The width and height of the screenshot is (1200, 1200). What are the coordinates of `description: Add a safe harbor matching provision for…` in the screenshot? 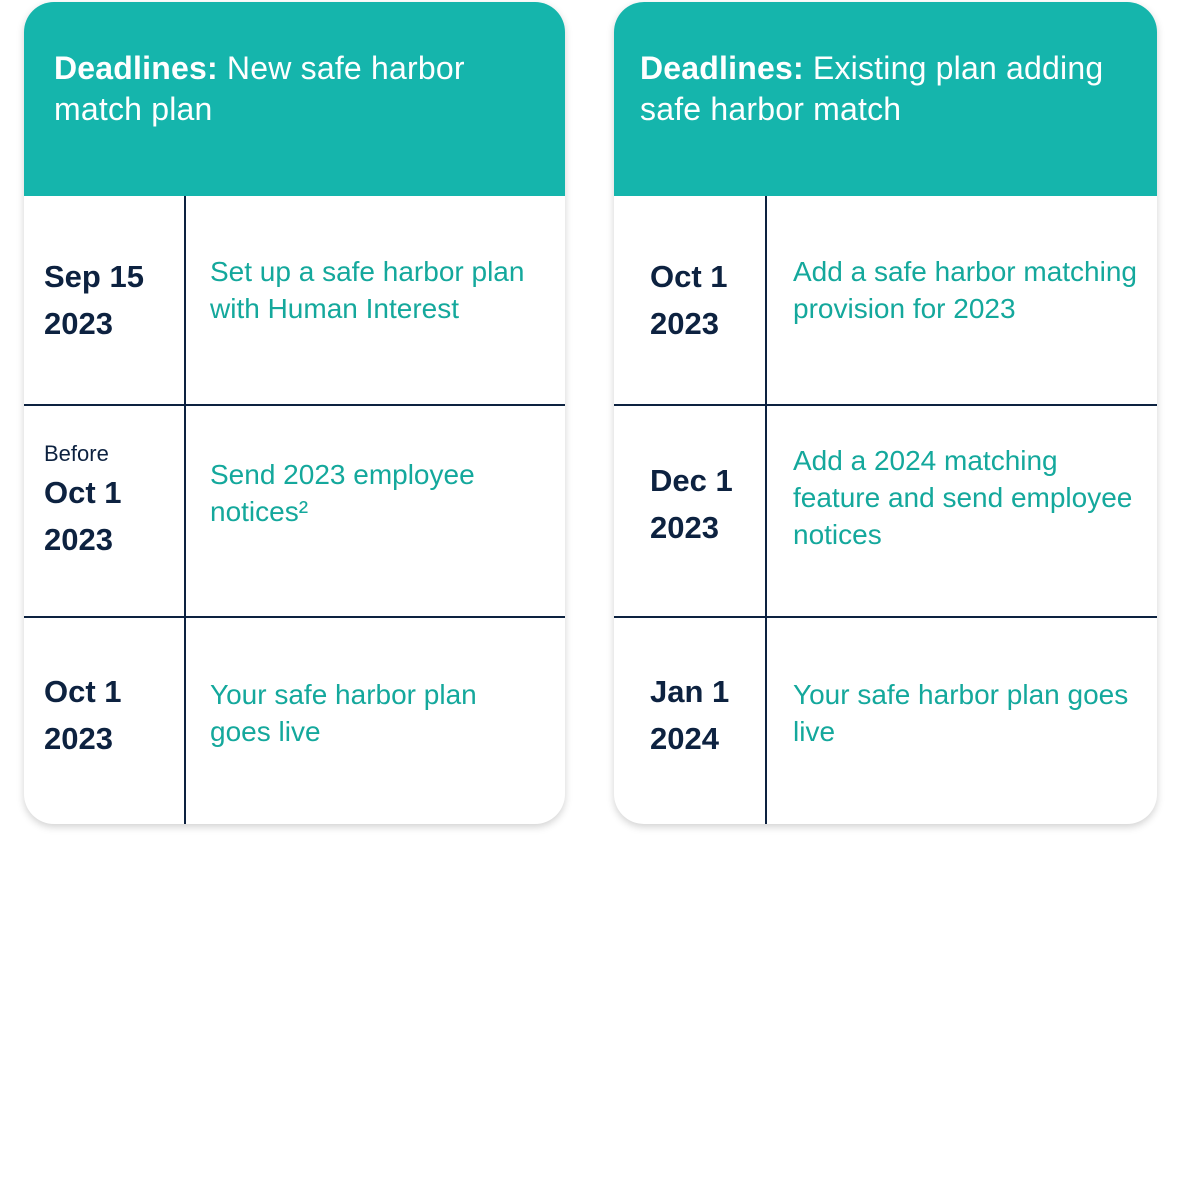 It's located at (965, 290).